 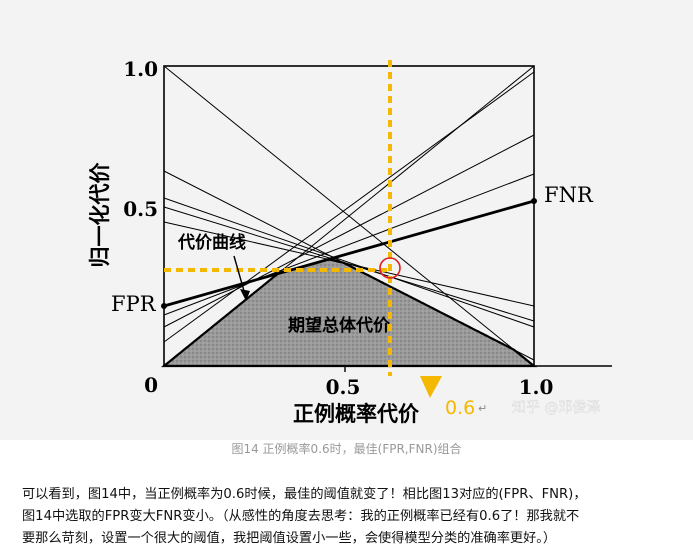 What do you see at coordinates (151, 385) in the screenshot?
I see `y-tick-label: 0` at bounding box center [151, 385].